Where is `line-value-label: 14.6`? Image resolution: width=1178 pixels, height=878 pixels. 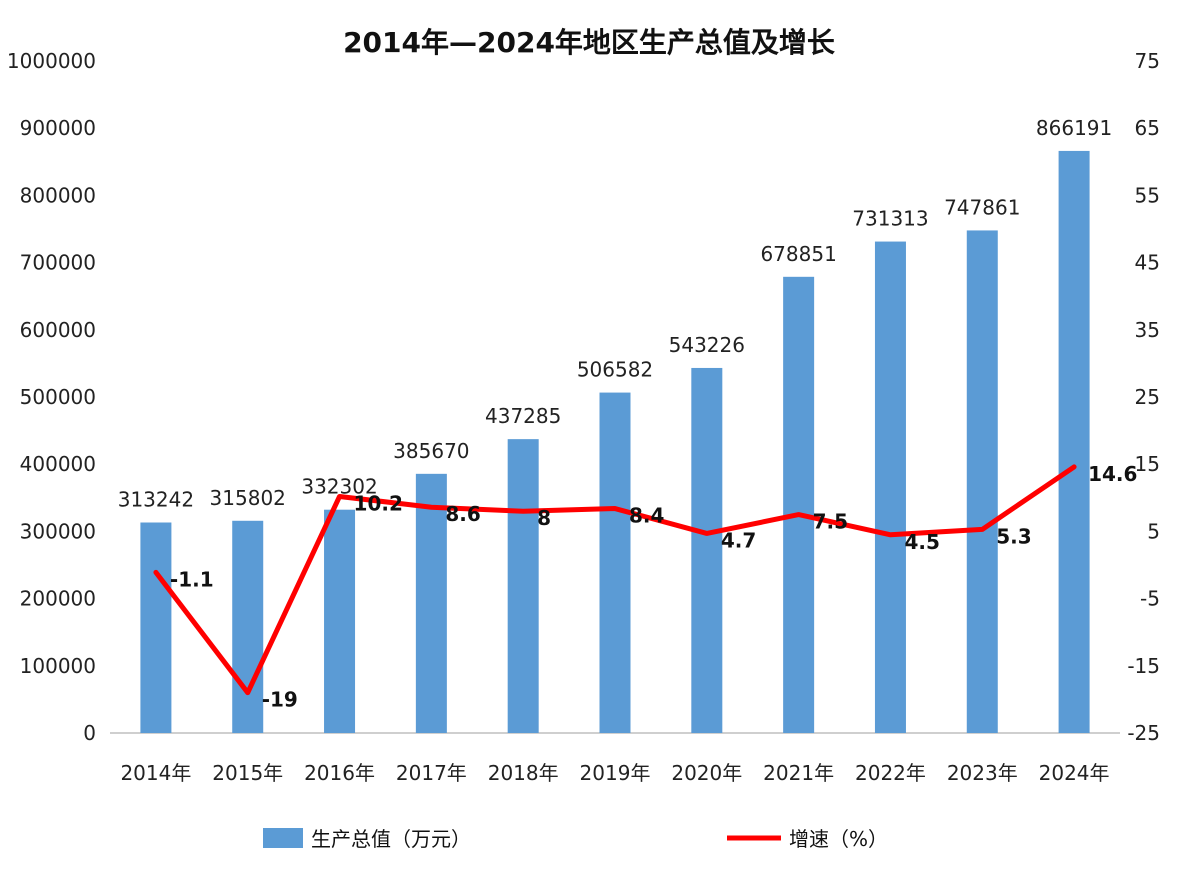 line-value-label: 14.6 is located at coordinates (1112, 474).